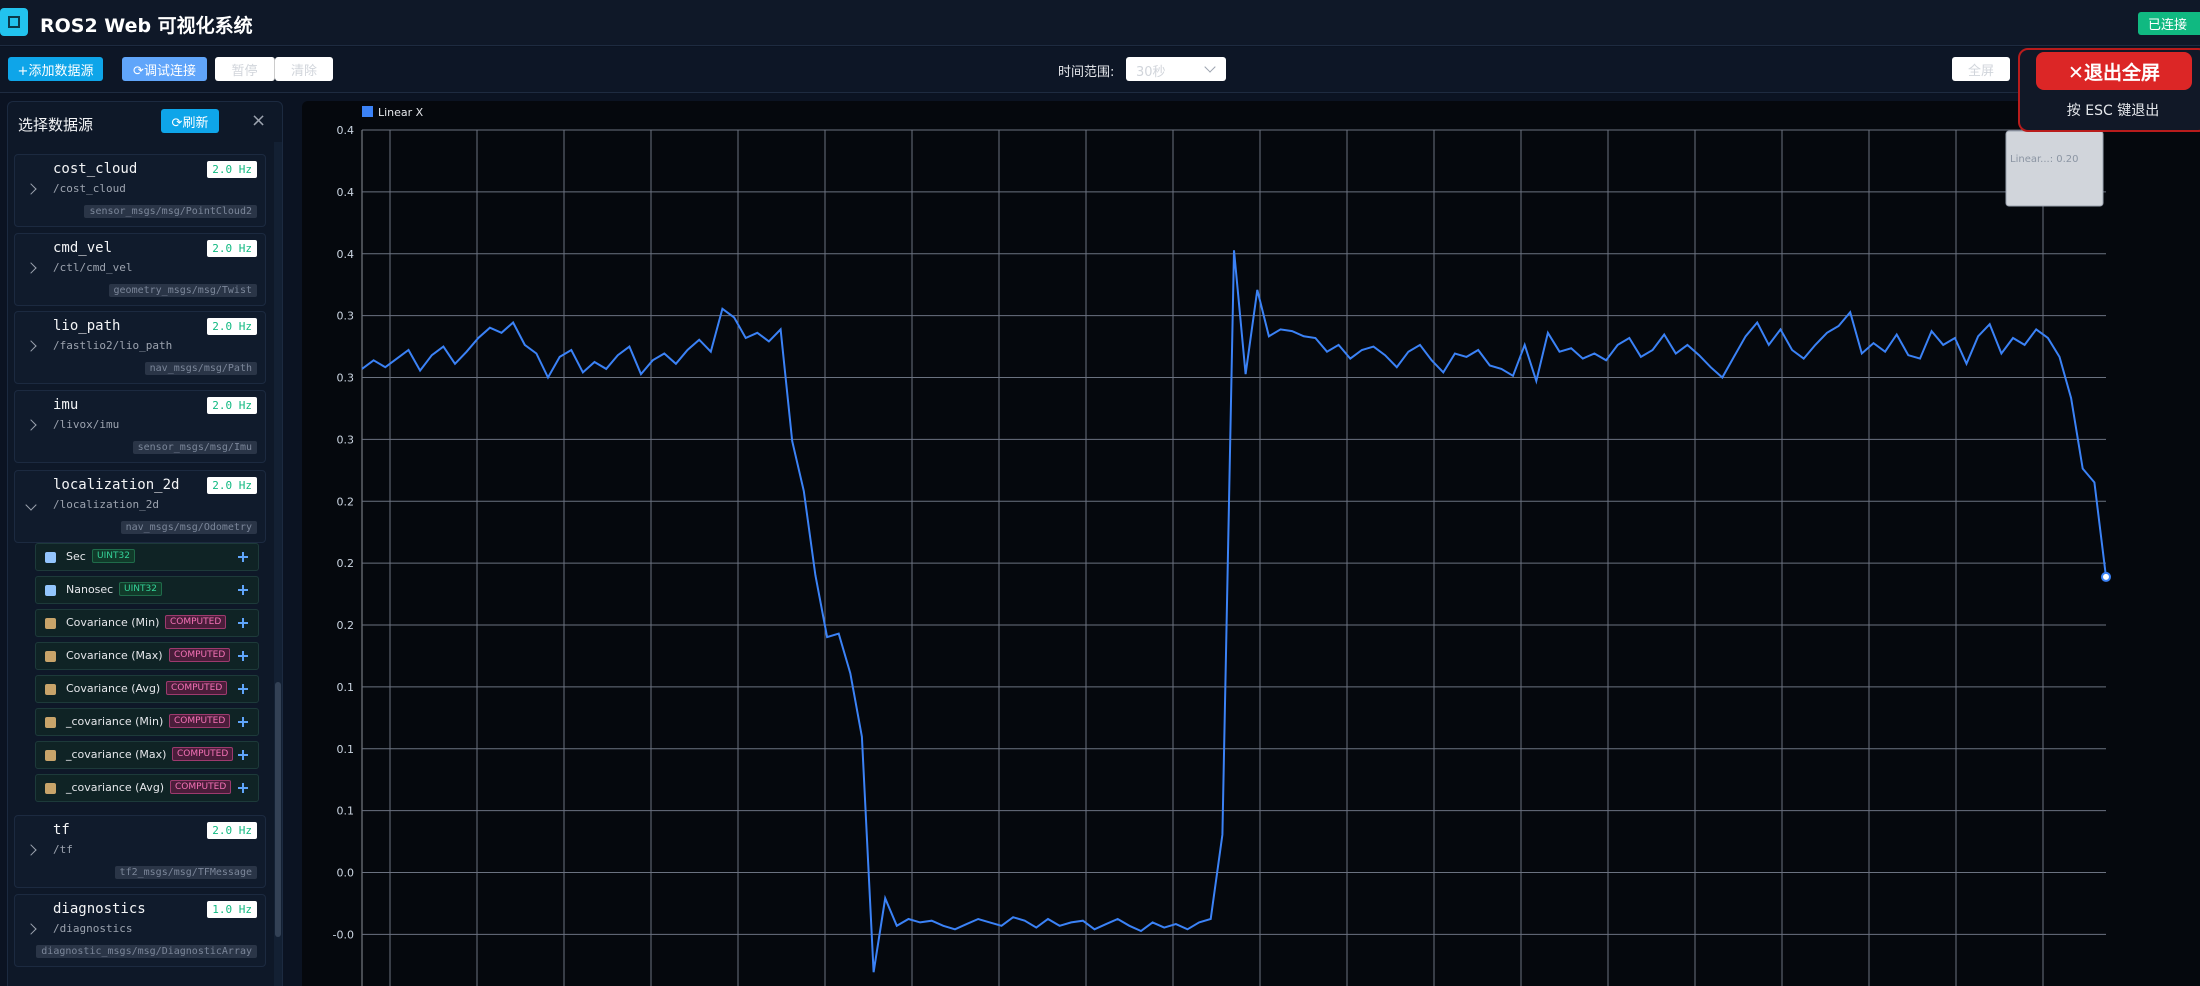 The height and width of the screenshot is (986, 2200). What do you see at coordinates (115, 721) in the screenshot?
I see `field-name: _covariance (Min)` at bounding box center [115, 721].